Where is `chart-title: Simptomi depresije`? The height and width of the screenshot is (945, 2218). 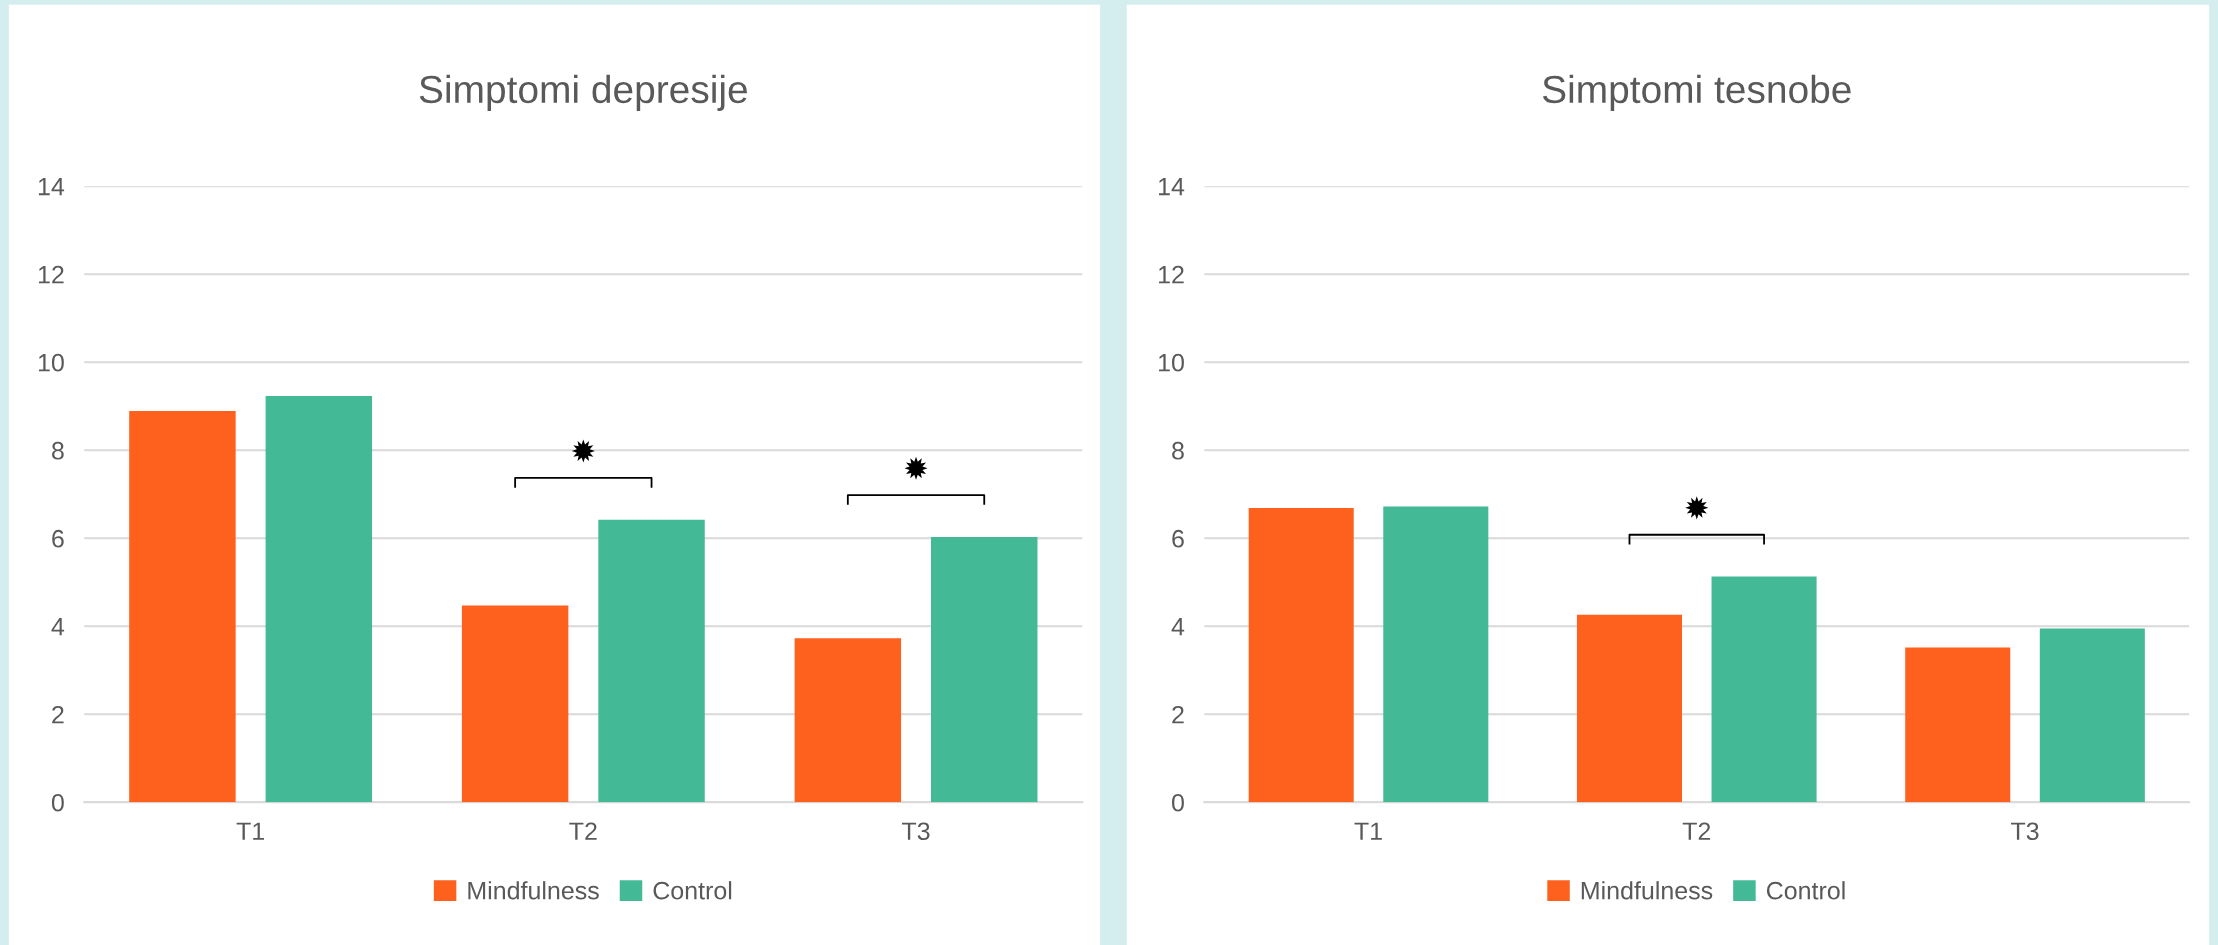 chart-title: Simptomi depresije is located at coordinates (583, 92).